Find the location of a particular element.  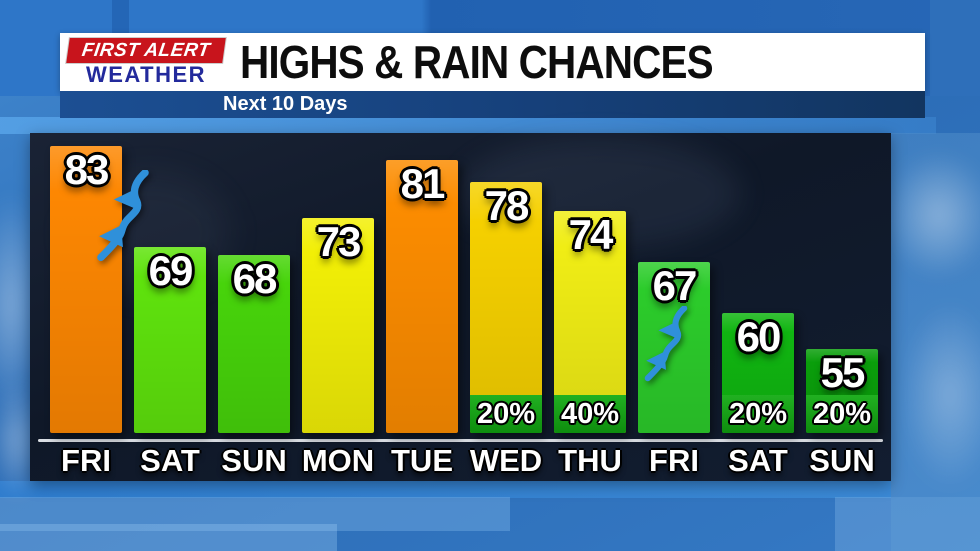

day-label: THU is located at coordinates (590, 460).